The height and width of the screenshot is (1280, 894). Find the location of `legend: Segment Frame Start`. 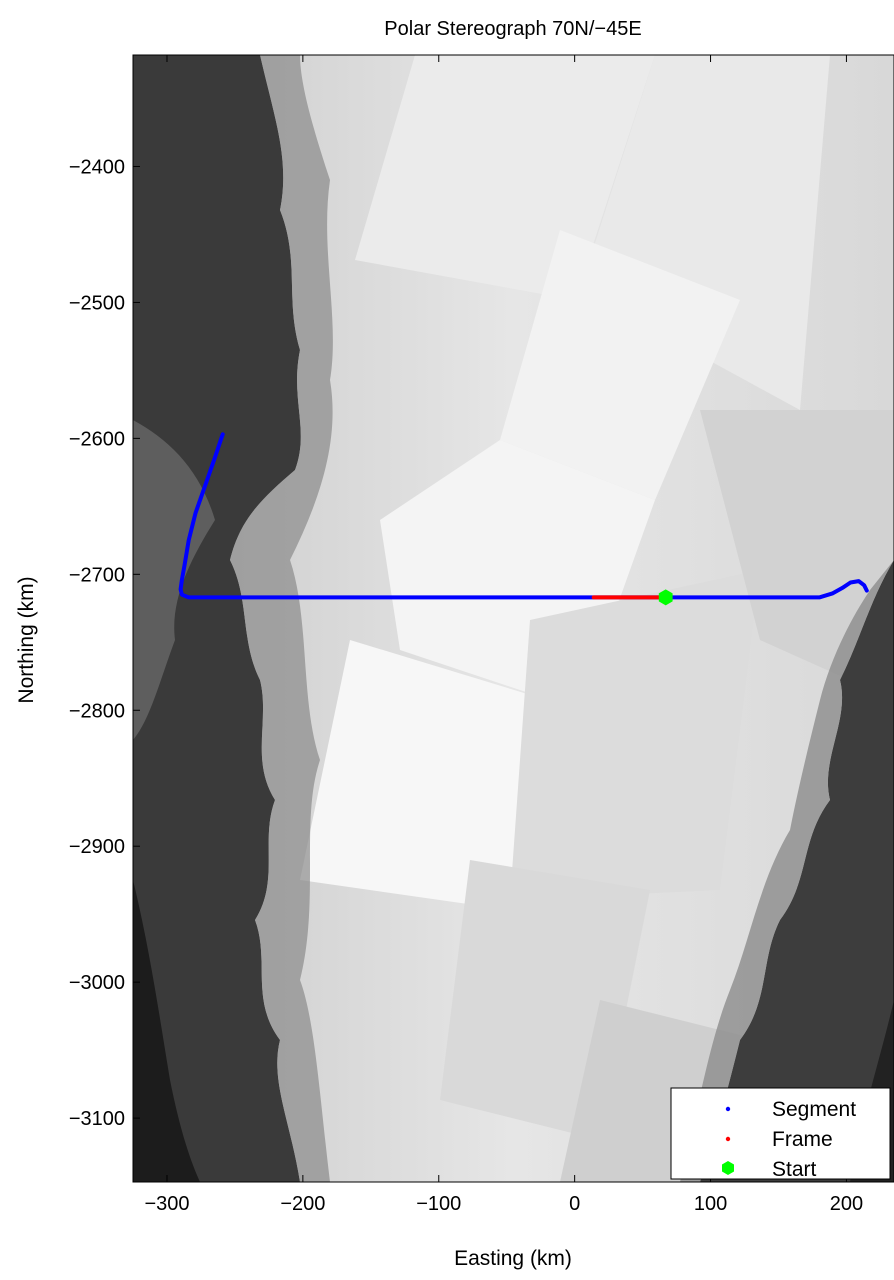

legend: Segment Frame Start is located at coordinates (780, 1134).